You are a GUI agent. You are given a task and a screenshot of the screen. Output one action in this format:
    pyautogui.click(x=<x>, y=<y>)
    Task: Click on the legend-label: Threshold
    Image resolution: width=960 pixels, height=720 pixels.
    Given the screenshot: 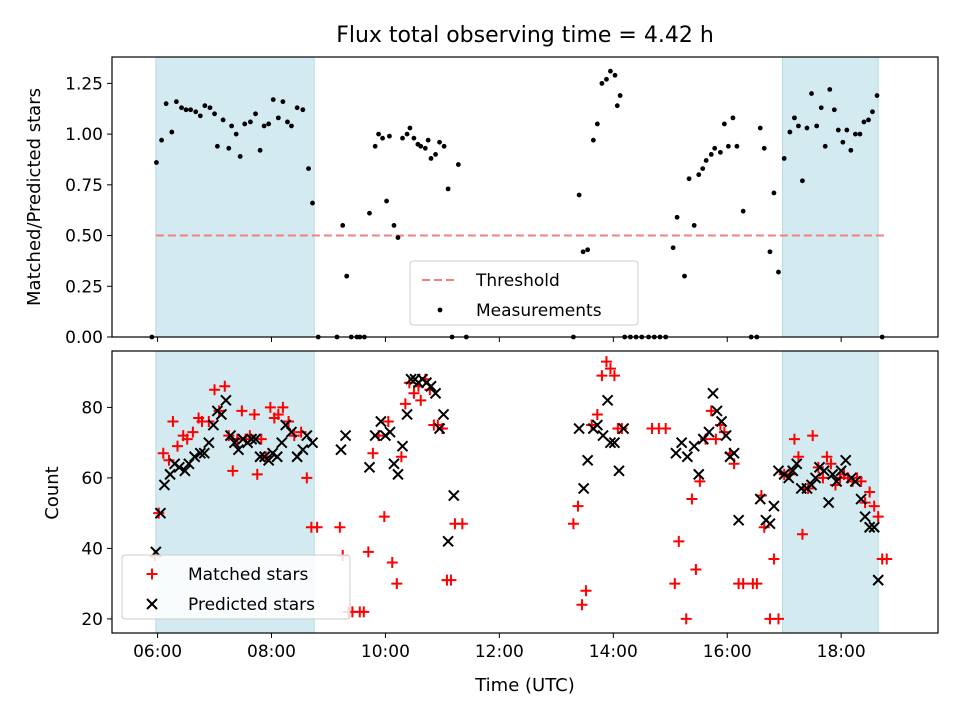 What is the action you would take?
    pyautogui.click(x=517, y=281)
    